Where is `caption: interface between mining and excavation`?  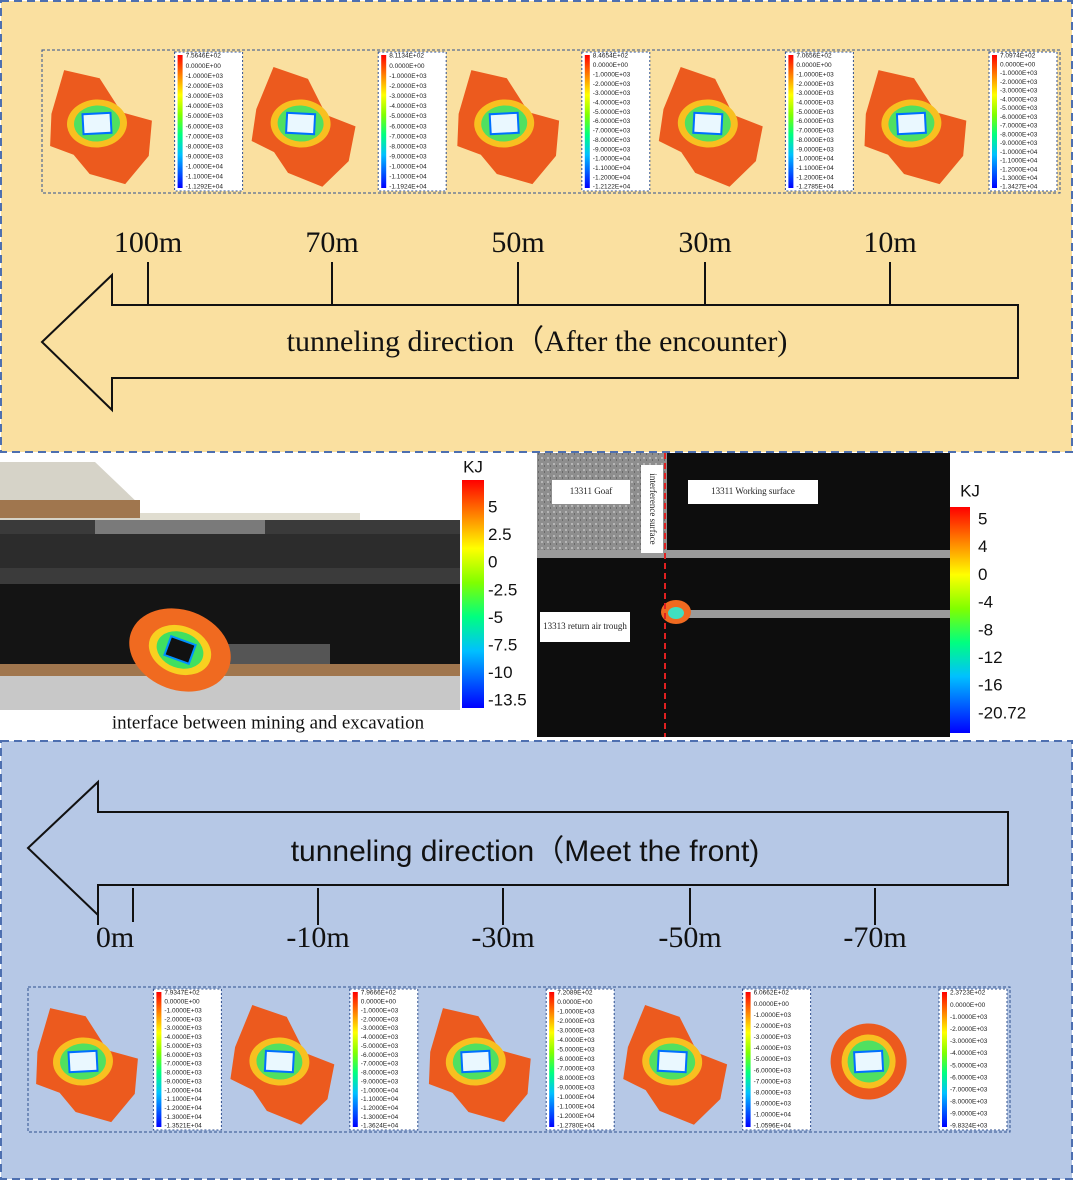 caption: interface between mining and excavation is located at coordinates (268, 722).